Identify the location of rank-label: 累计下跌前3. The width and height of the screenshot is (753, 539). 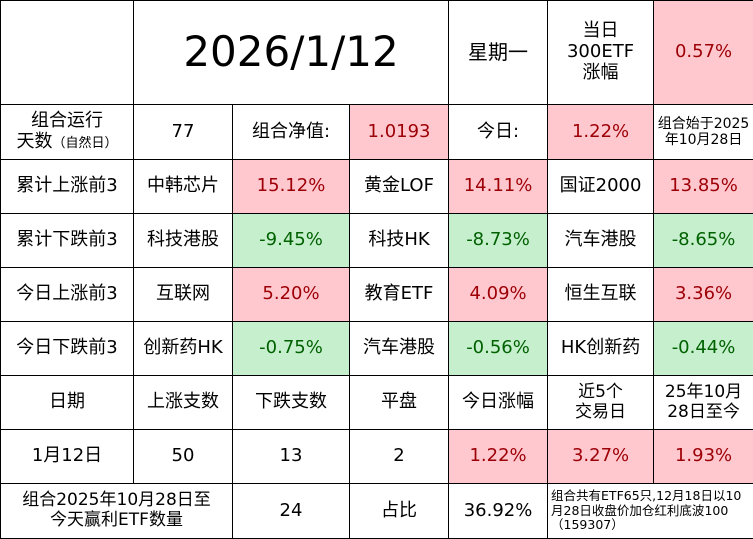
(67, 241).